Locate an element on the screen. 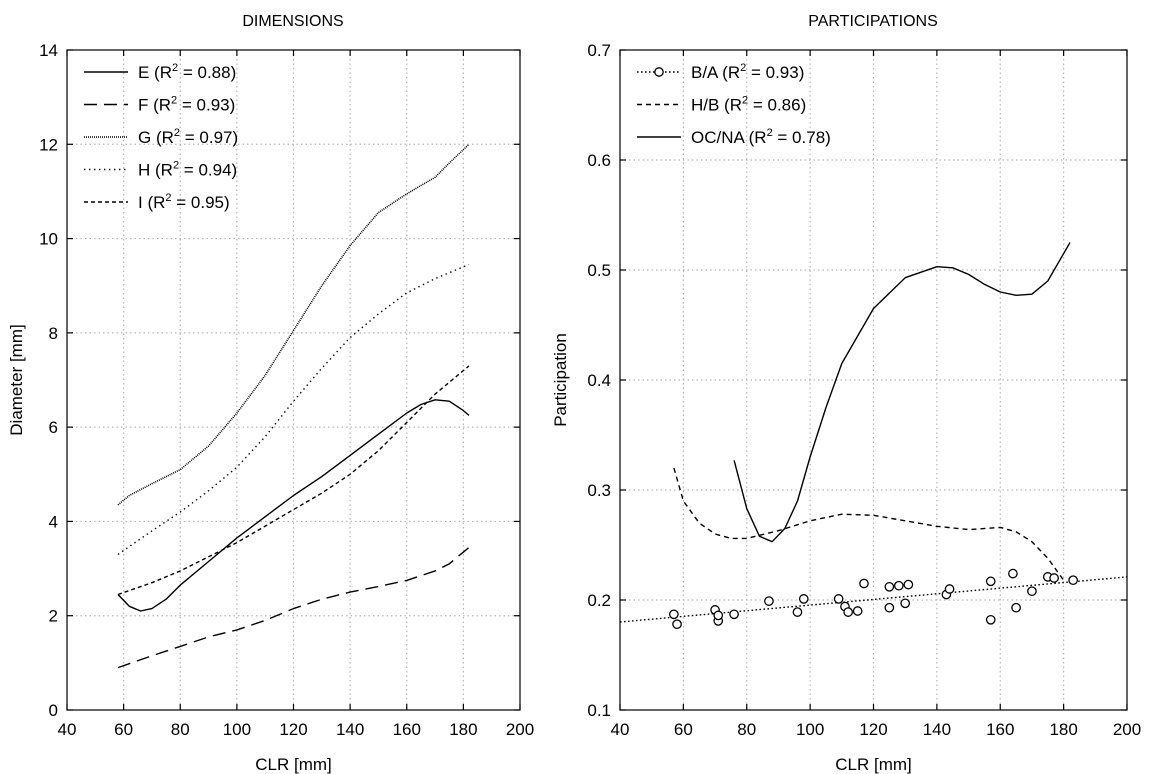 This screenshot has width=1151, height=774. y-tick-label: 14 is located at coordinates (48, 50).